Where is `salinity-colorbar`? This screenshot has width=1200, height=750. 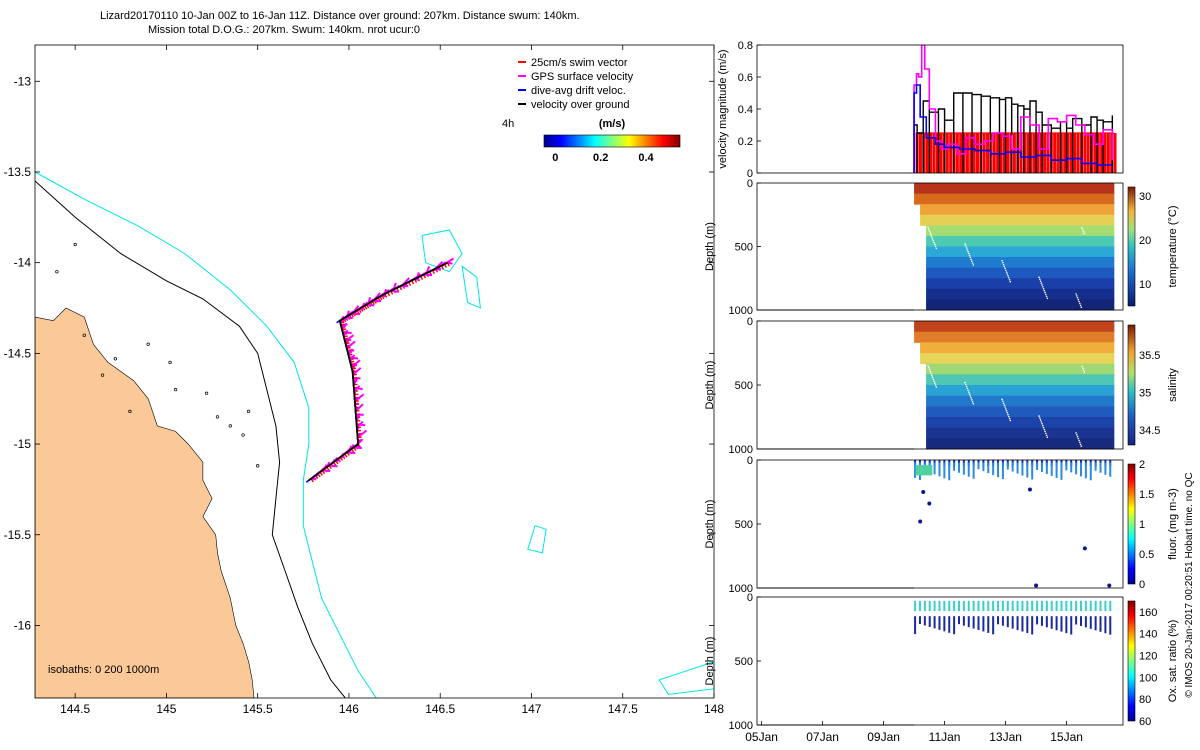
salinity-colorbar is located at coordinates (1131, 385).